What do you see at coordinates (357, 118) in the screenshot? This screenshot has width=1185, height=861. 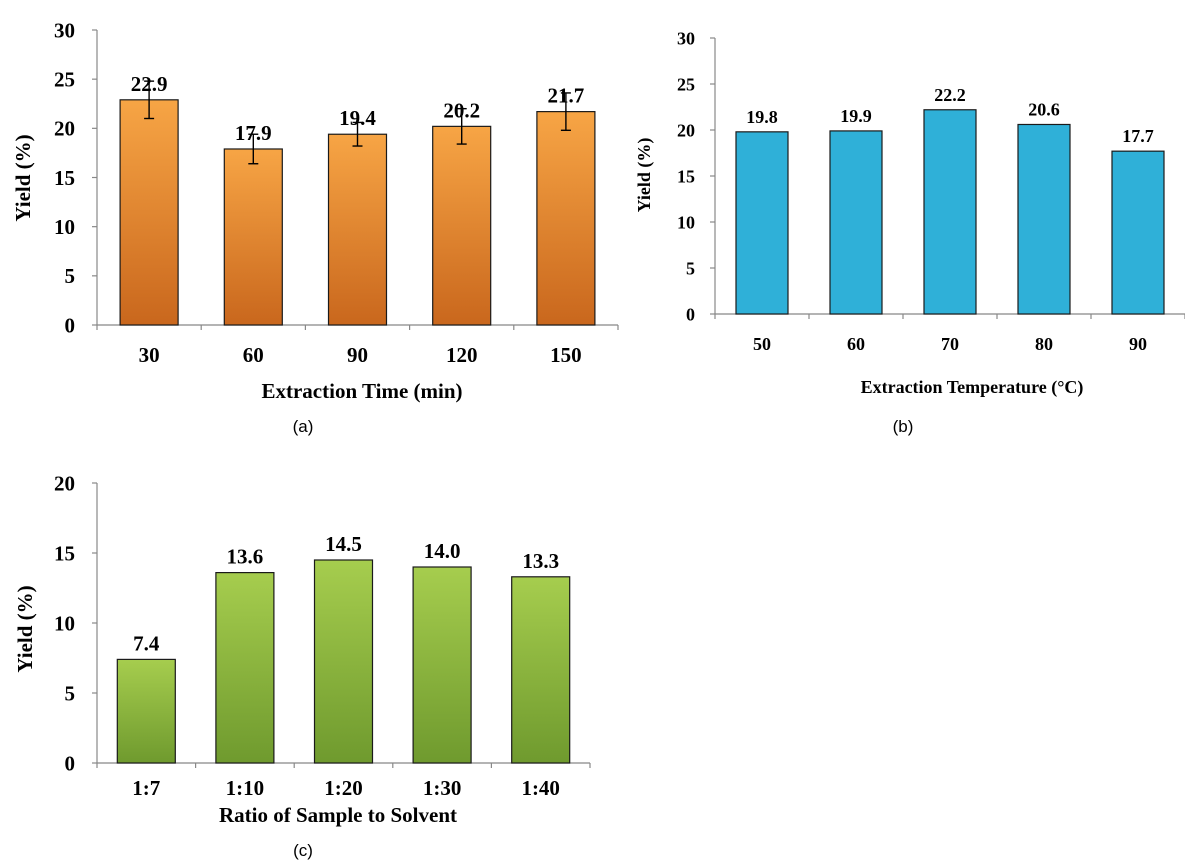 I see `data-label: 19.4` at bounding box center [357, 118].